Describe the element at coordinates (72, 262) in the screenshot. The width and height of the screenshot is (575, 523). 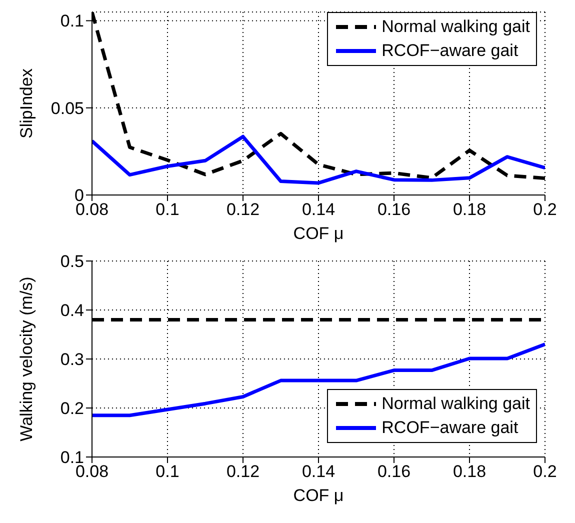
I see `y-tick-label: 0.5` at that location.